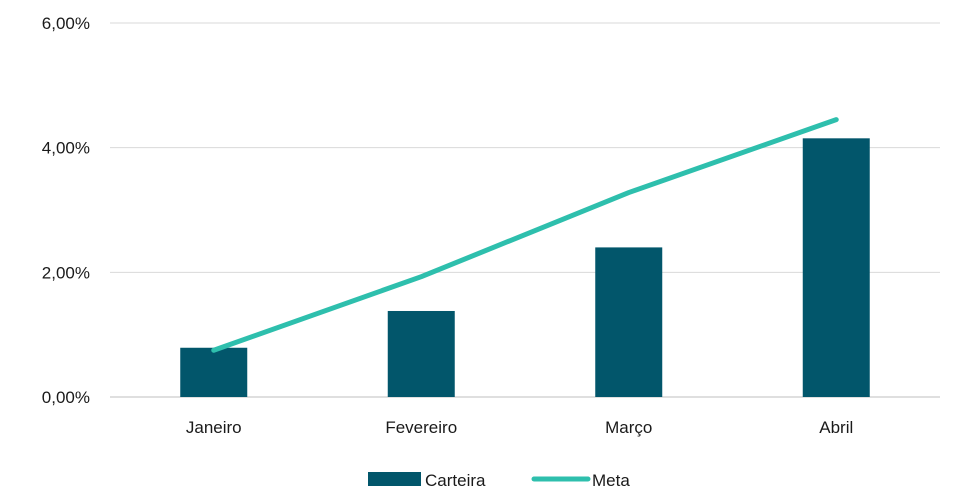 The height and width of the screenshot is (490, 954). Describe the element at coordinates (214, 427) in the screenshot. I see `x-tick-label: Janeiro` at that location.